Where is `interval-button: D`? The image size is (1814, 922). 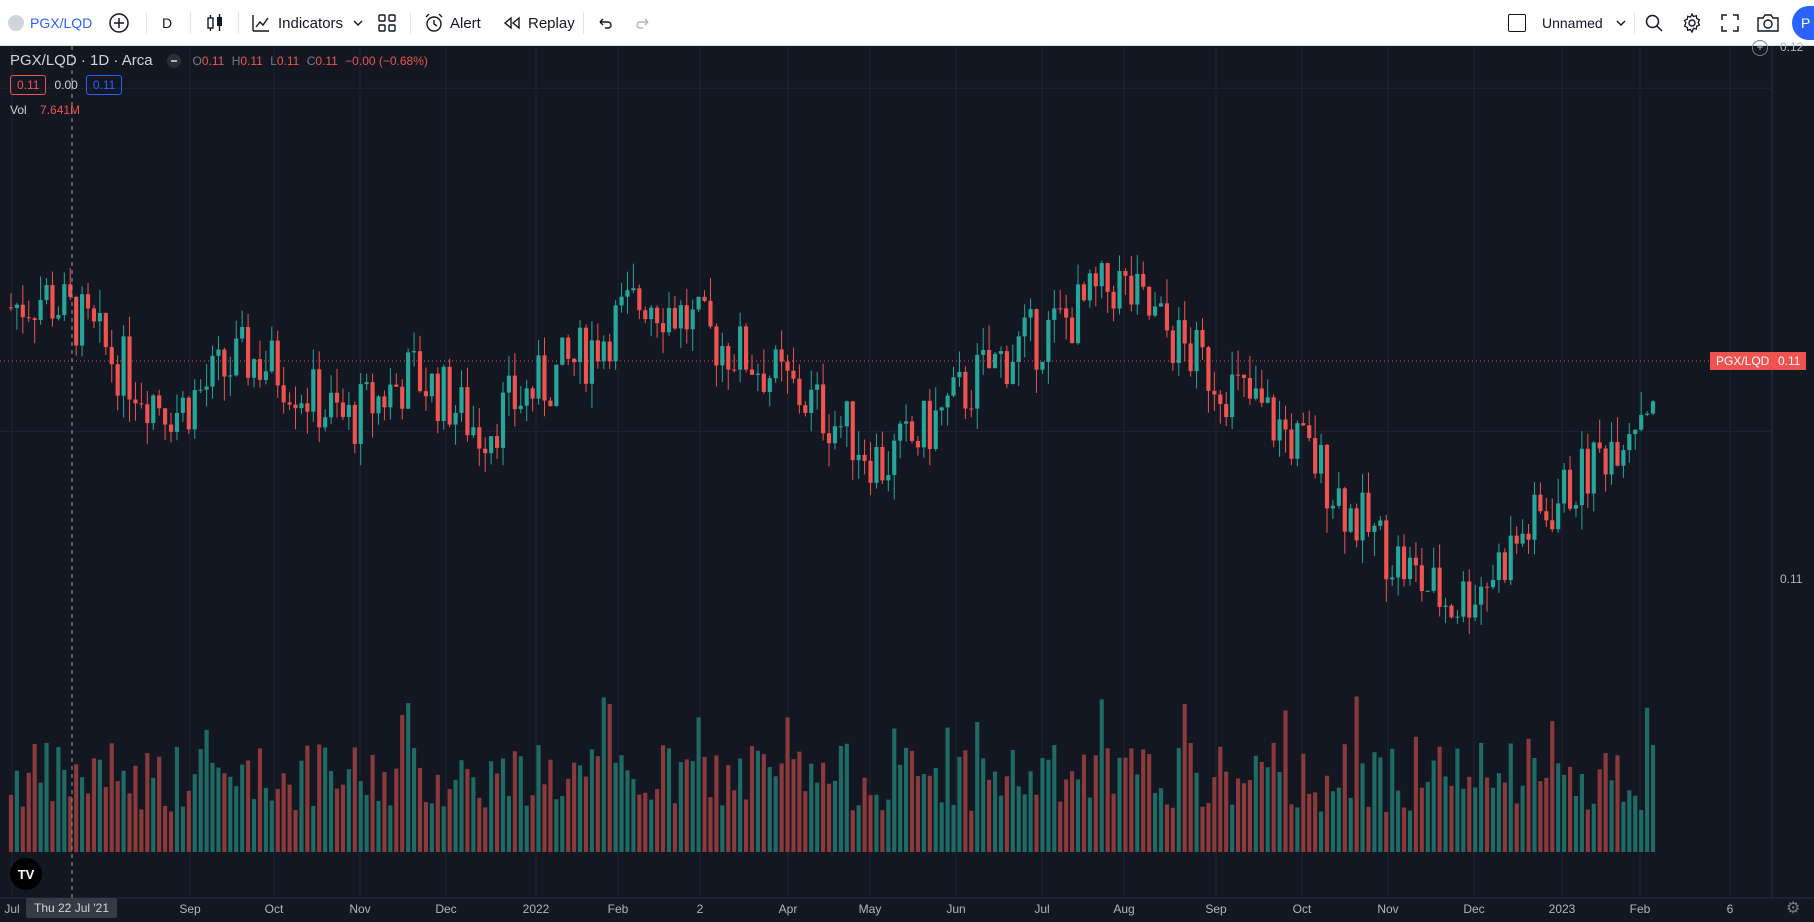 interval-button: D is located at coordinates (167, 23).